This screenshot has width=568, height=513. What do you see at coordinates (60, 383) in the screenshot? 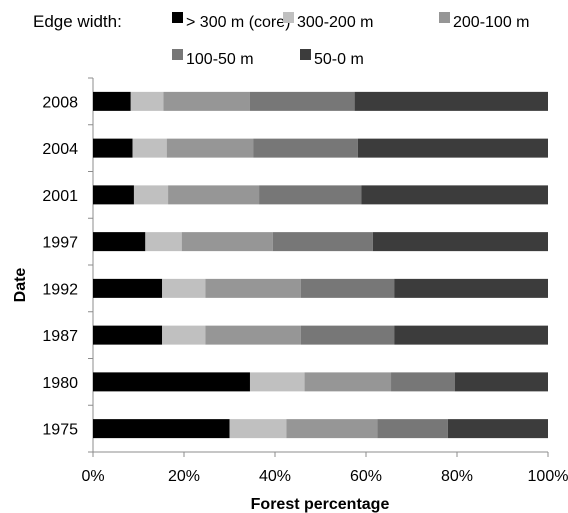
I see `y-tick-label-1980: 1980` at bounding box center [60, 383].